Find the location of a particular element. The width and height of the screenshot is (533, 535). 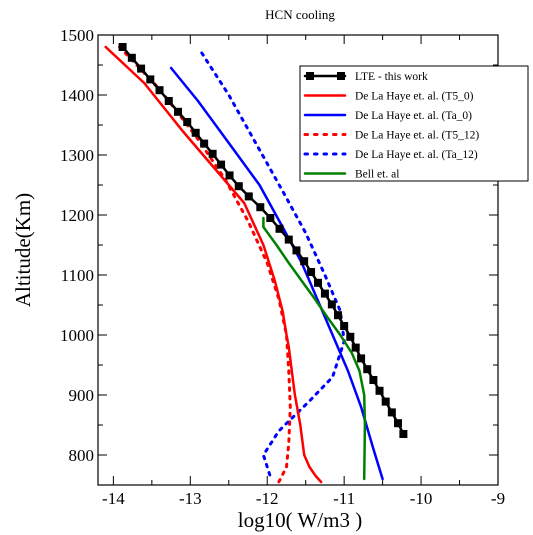

legend-label: De La Haye et. al. (Ta_12) is located at coordinates (416, 155).